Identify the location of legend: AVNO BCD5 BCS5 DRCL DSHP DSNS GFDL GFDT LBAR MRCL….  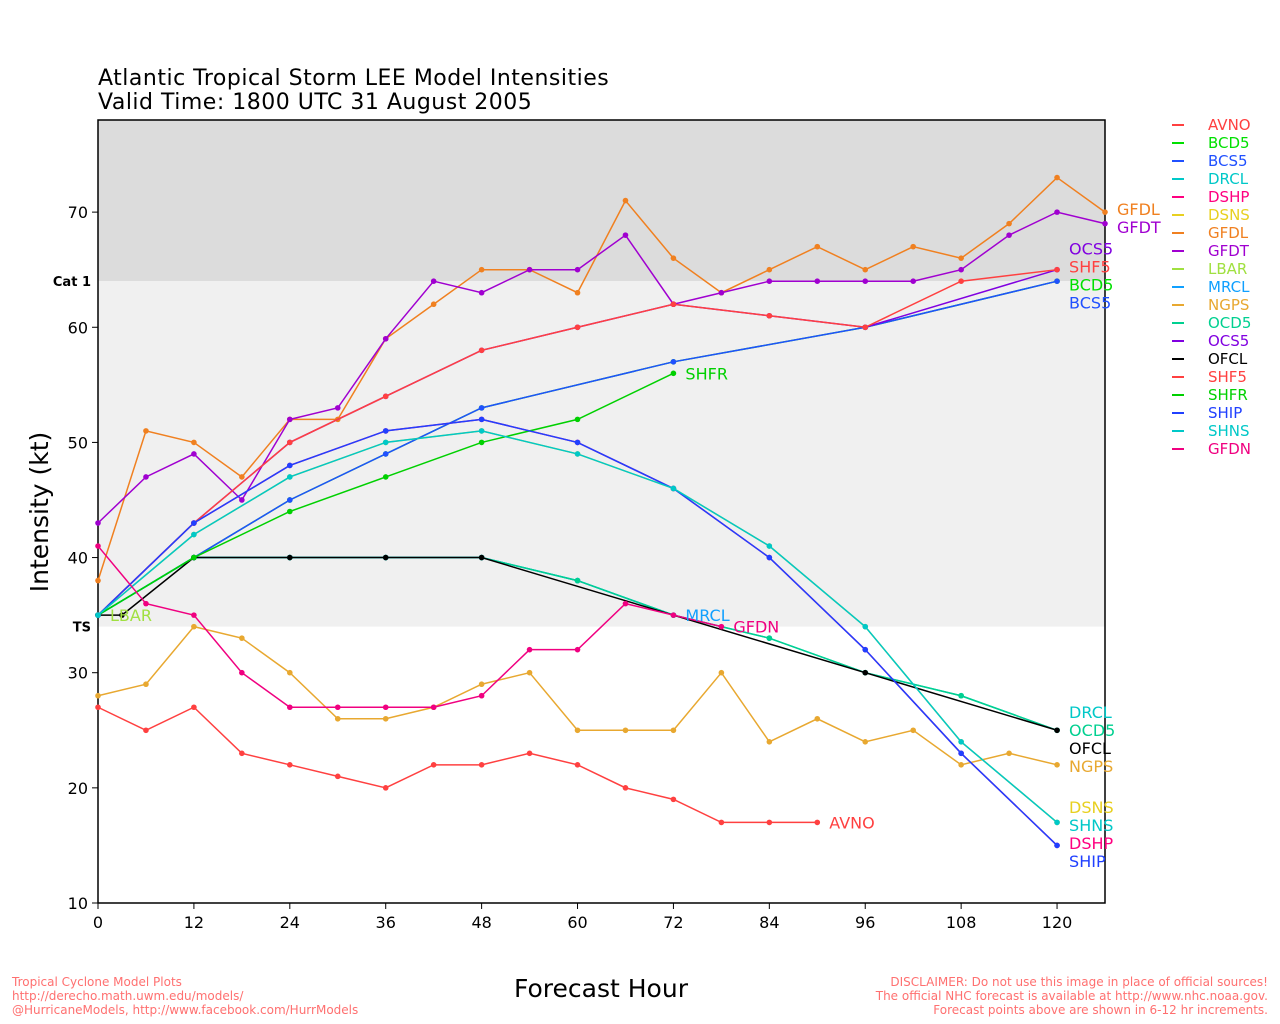
(1211, 287).